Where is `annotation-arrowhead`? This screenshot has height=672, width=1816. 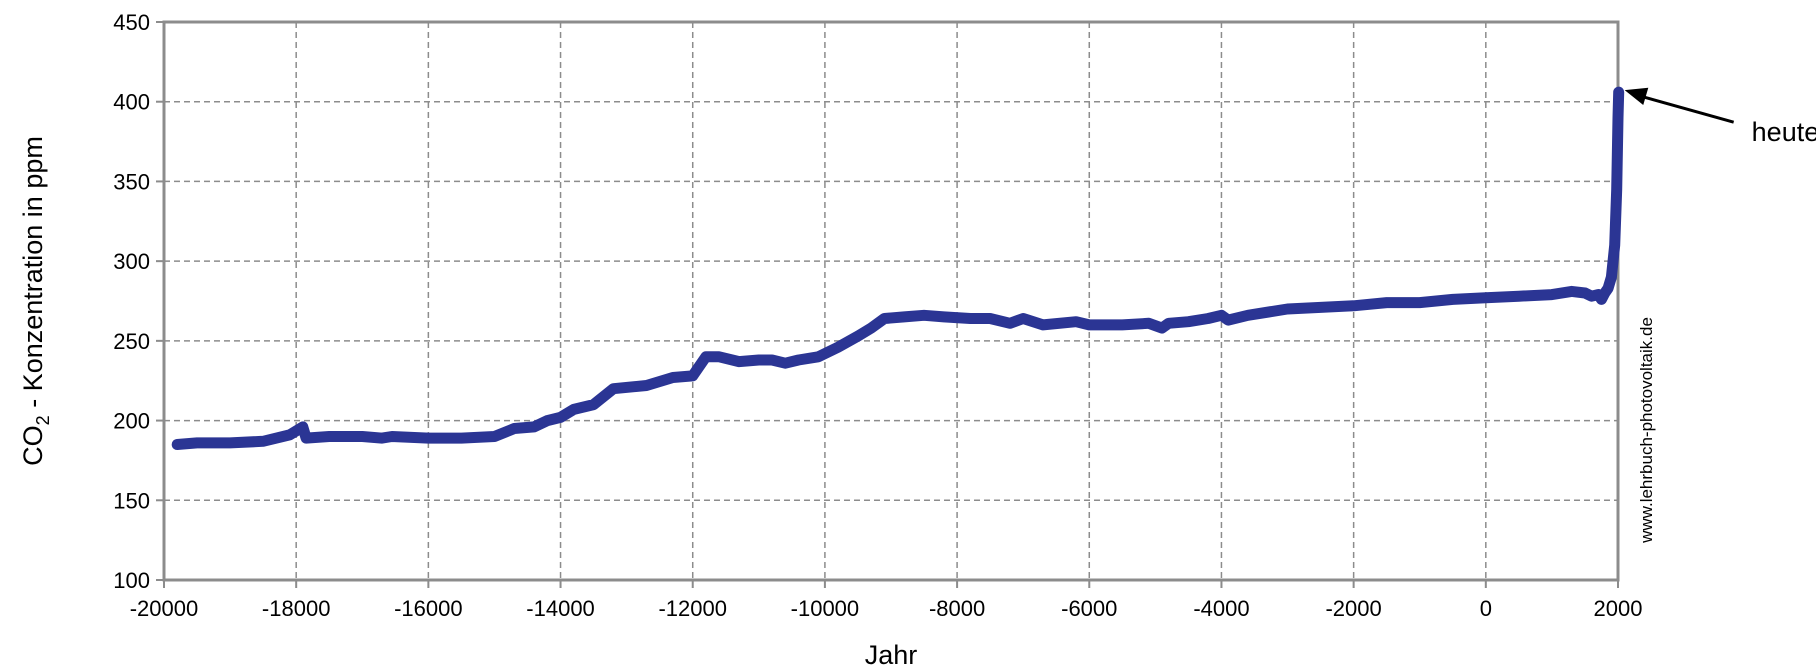 annotation-arrowhead is located at coordinates (1636, 96).